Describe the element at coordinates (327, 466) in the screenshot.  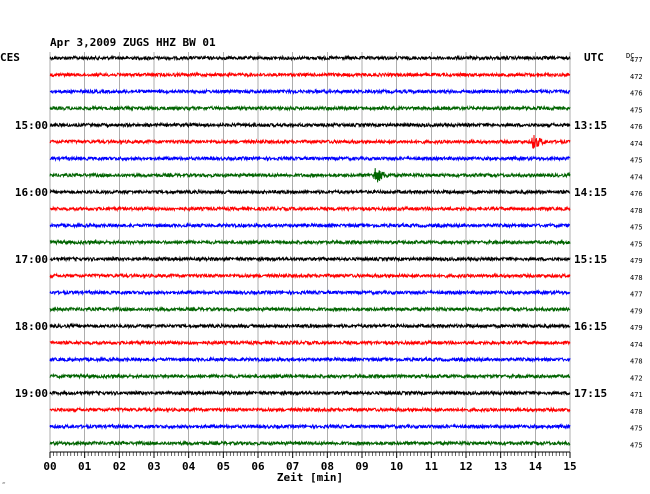
I see `x-tick-label: 08` at that location.